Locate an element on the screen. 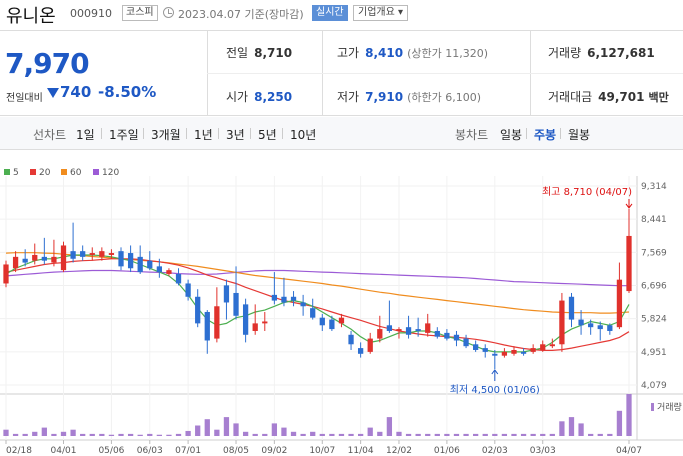  open-label: 시가 is located at coordinates (237, 97).